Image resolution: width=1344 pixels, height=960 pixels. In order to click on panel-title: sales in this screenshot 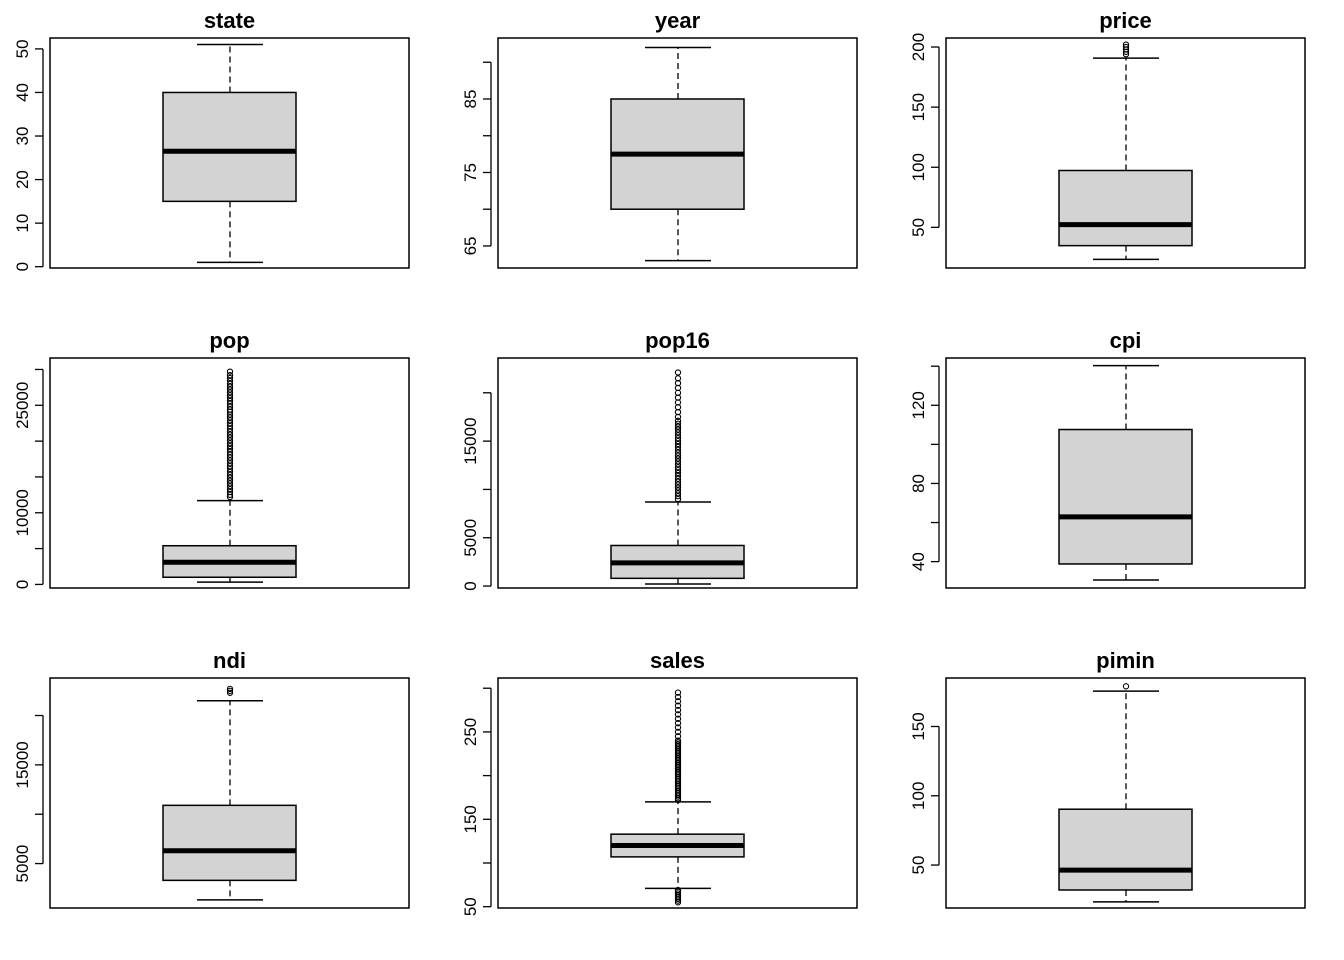, I will do `click(677, 660)`.